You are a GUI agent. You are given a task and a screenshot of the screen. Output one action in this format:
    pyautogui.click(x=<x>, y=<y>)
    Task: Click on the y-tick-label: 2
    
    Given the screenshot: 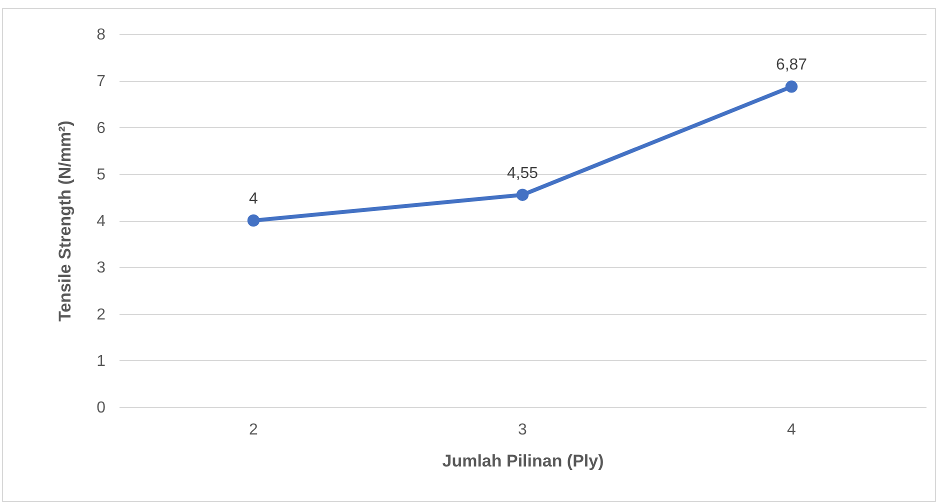 What is the action you would take?
    pyautogui.click(x=101, y=315)
    